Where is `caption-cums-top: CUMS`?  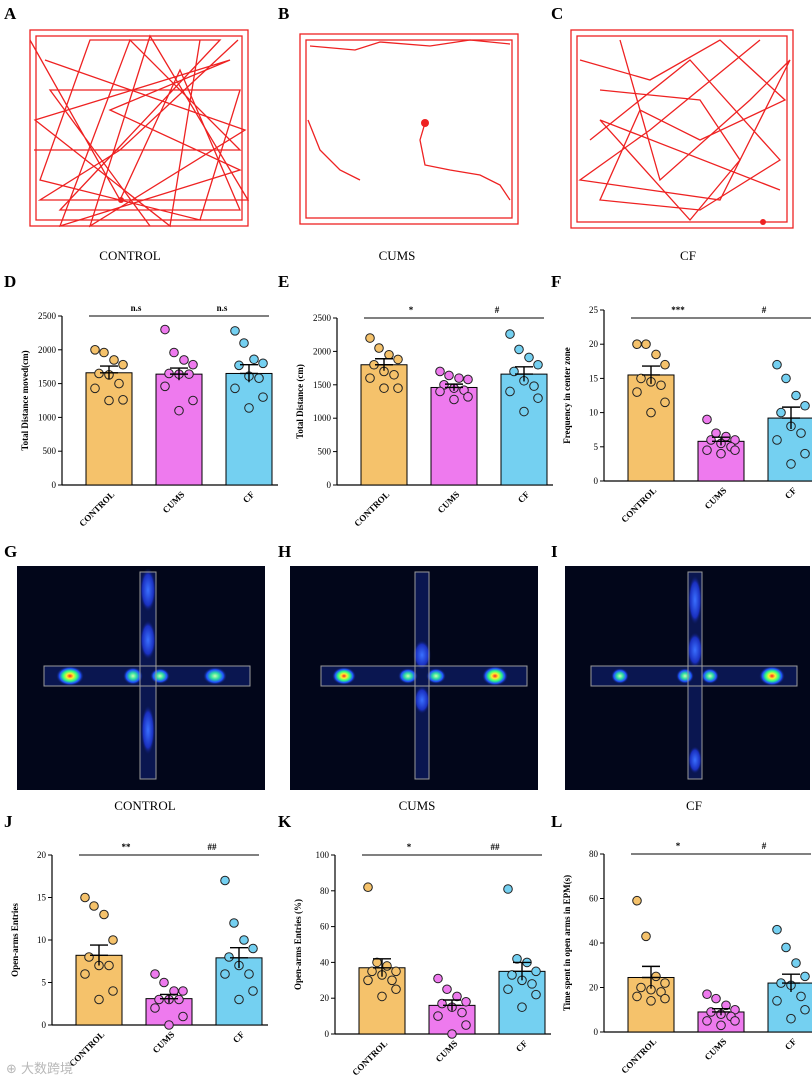
caption-cums-top: CUMS is located at coordinates (397, 255).